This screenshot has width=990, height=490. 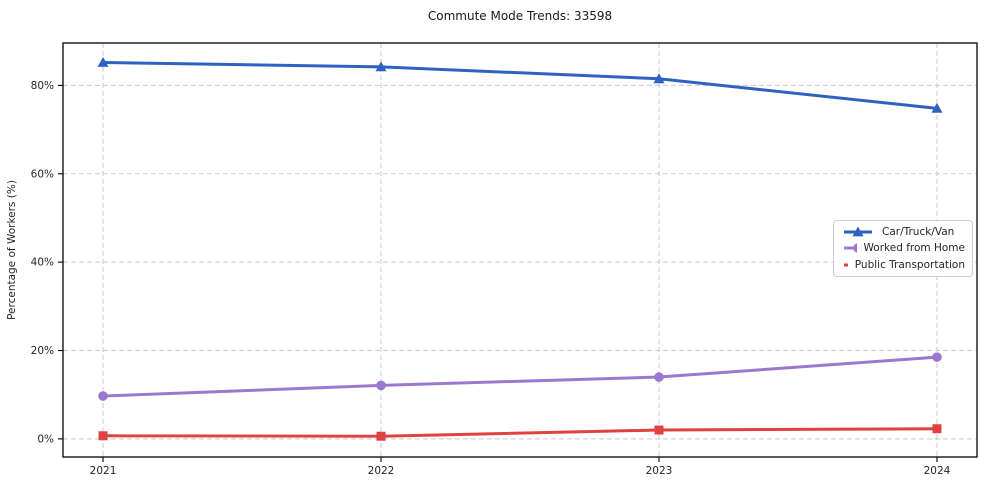 I want to click on y-axis-label: Percentage of Workers (%), so click(x=12, y=250).